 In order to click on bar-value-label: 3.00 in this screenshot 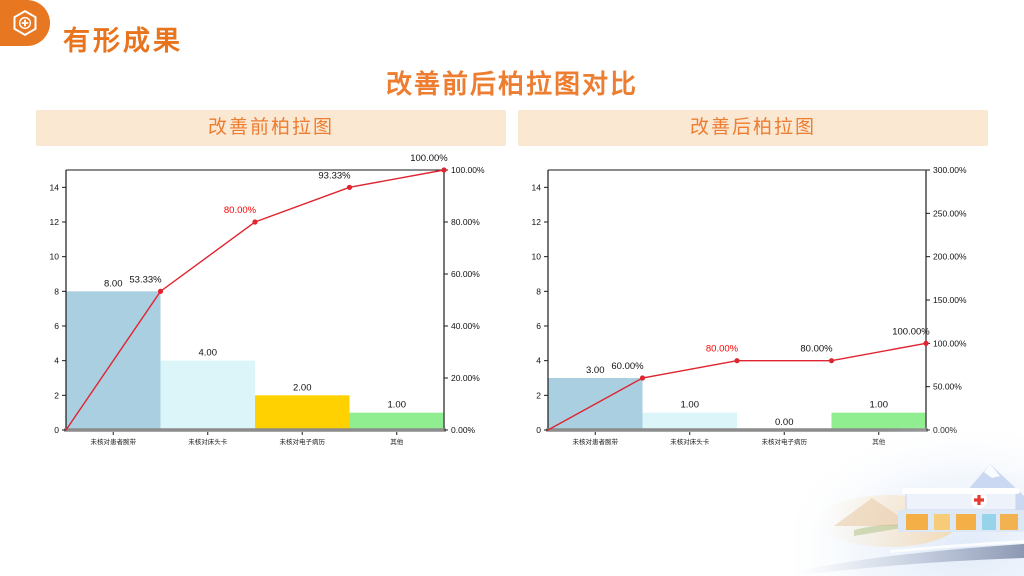, I will do `click(595, 370)`.